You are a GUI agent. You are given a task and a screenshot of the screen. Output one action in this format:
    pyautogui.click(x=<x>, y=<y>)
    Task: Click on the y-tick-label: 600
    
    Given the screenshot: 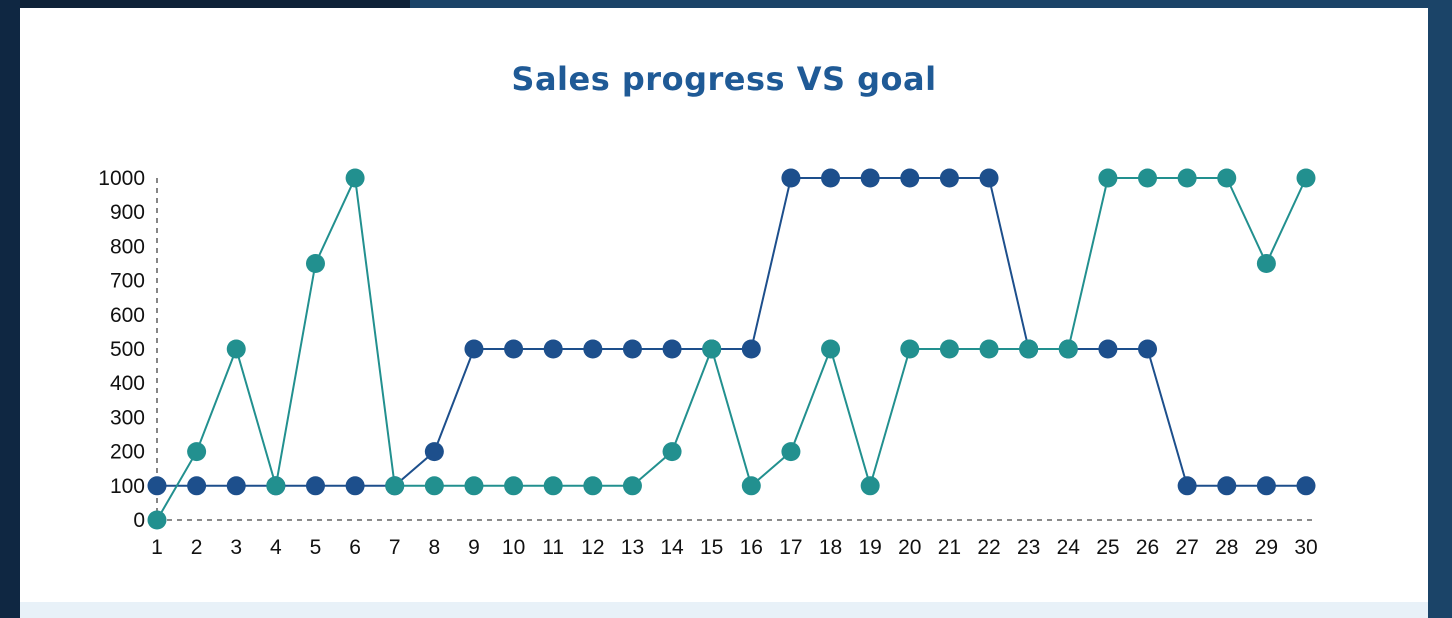 What is the action you would take?
    pyautogui.click(x=127, y=315)
    